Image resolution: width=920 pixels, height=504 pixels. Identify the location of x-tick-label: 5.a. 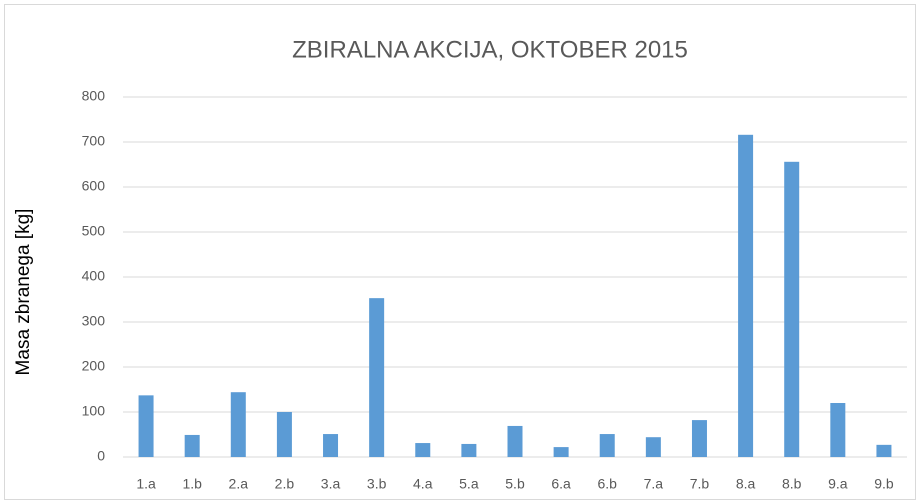
(469, 484).